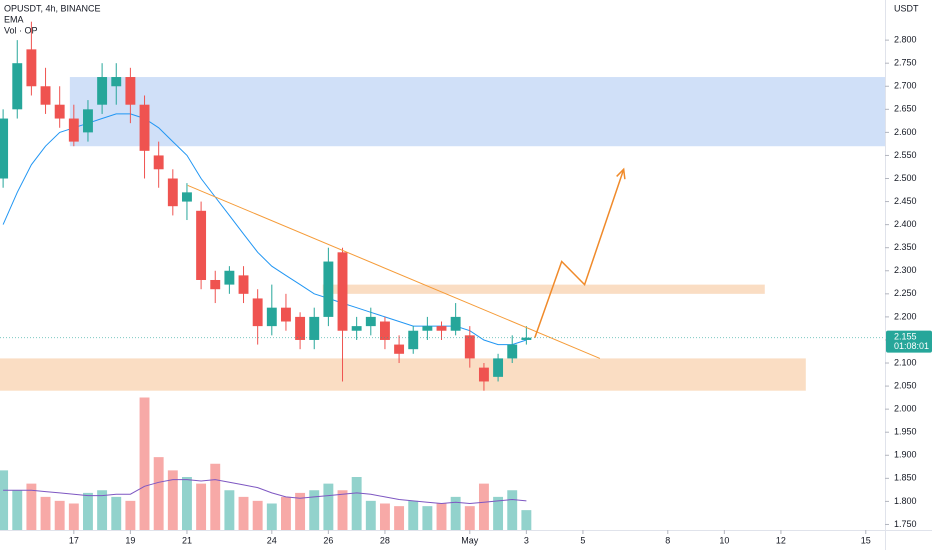  What do you see at coordinates (265, 492) in the screenshot?
I see `volume-ma-line` at bounding box center [265, 492].